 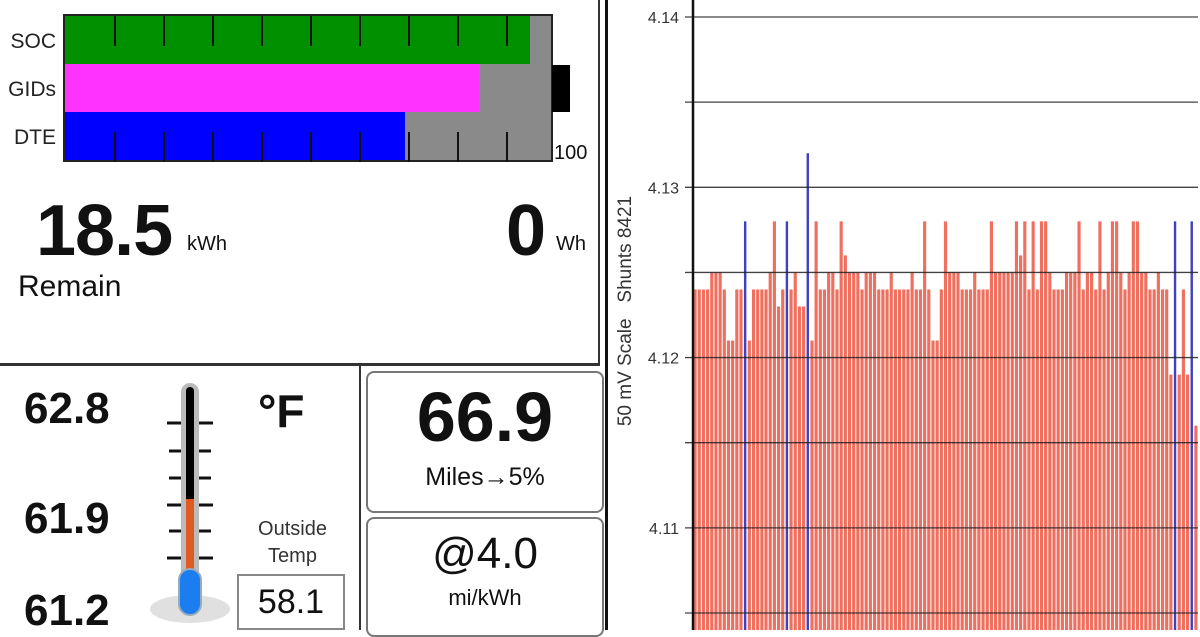 What do you see at coordinates (561, 88) in the screenshot?
I see `battery-terminal-icon` at bounding box center [561, 88].